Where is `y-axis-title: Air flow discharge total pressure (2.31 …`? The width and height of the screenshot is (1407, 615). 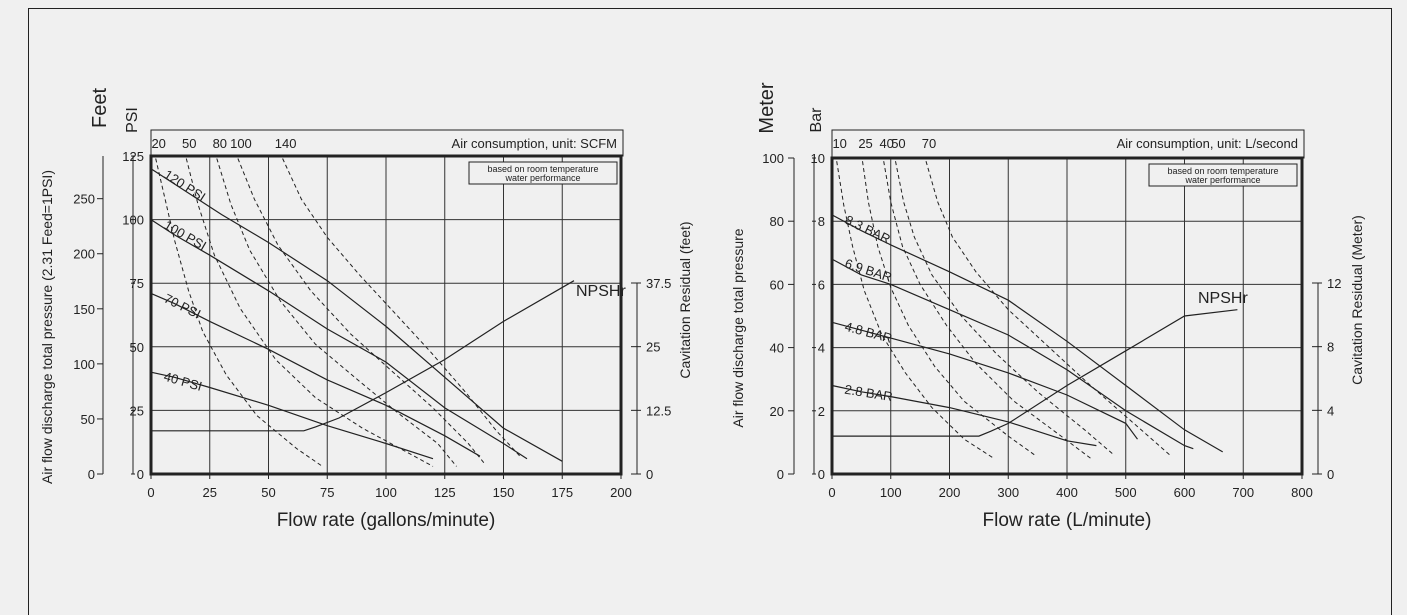
y-axis-title: Air flow discharge total pressure (2.31 … is located at coordinates (47, 327).